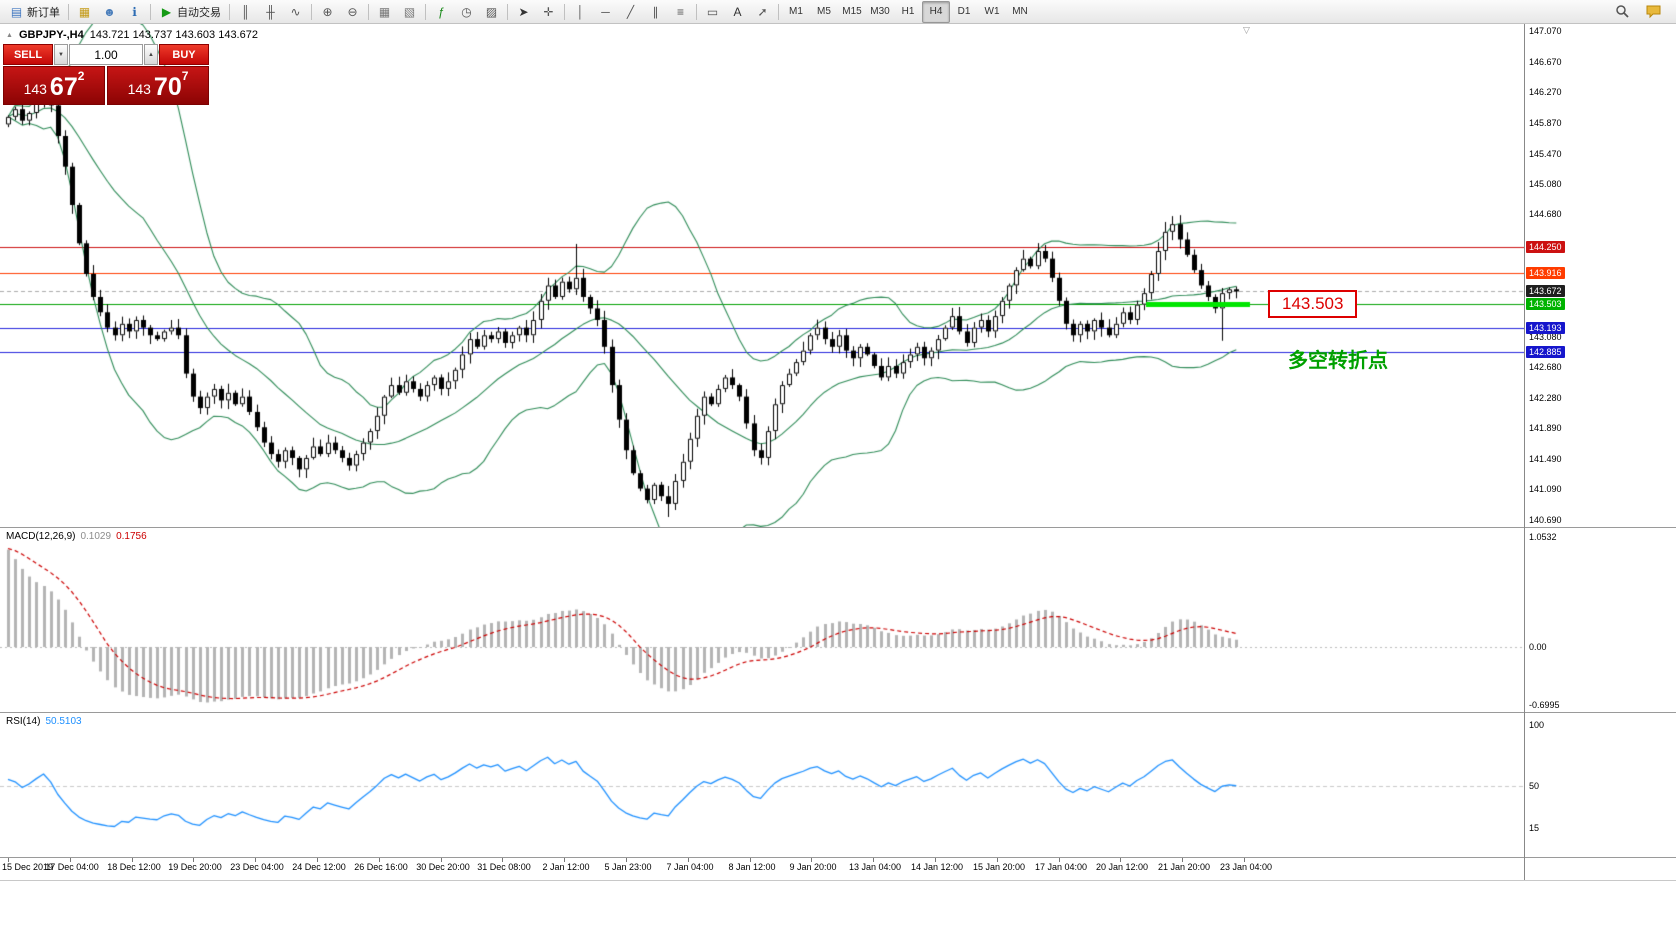 This screenshot has height=947, width=1676. Describe the element at coordinates (44, 721) in the screenshot. I see `rsi-label: RSI(14) 50.5103` at that location.